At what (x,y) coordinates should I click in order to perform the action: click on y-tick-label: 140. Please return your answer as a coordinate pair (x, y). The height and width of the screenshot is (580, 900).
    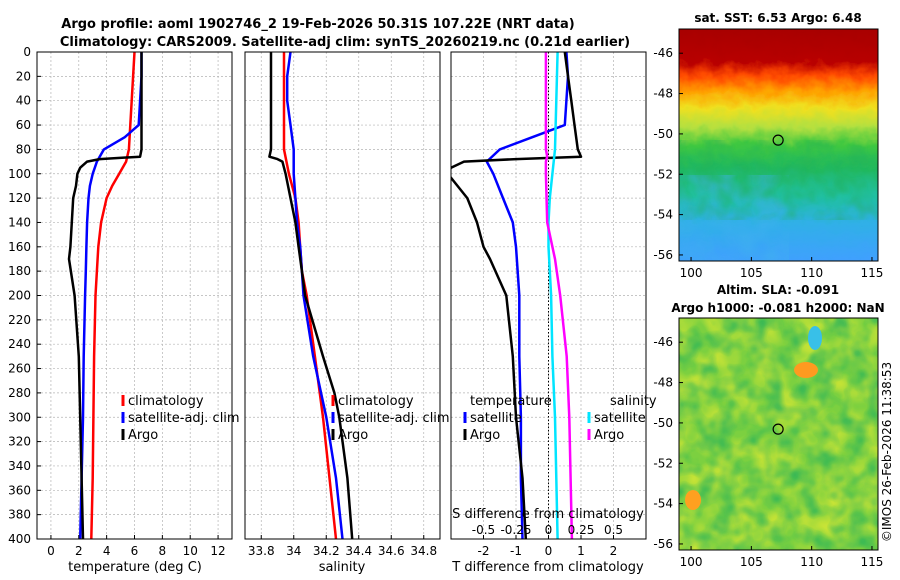
    Looking at the image, I should click on (19, 222).